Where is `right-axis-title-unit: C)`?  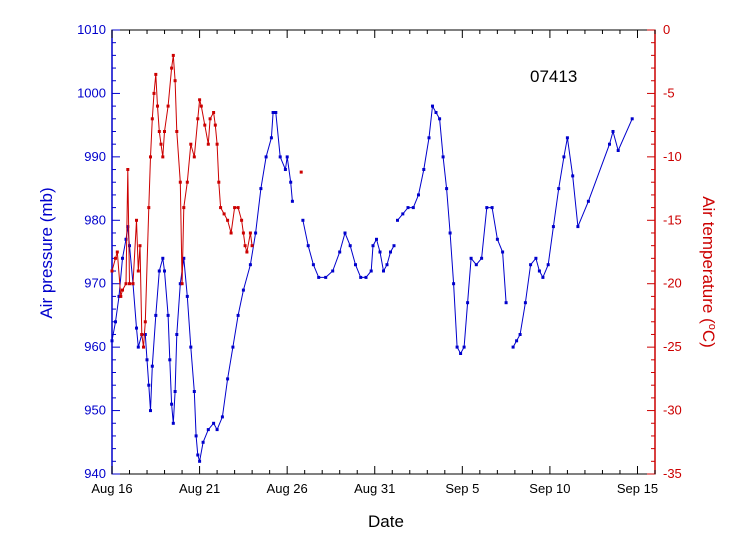
right-axis-title-unit: C) is located at coordinates (708, 339).